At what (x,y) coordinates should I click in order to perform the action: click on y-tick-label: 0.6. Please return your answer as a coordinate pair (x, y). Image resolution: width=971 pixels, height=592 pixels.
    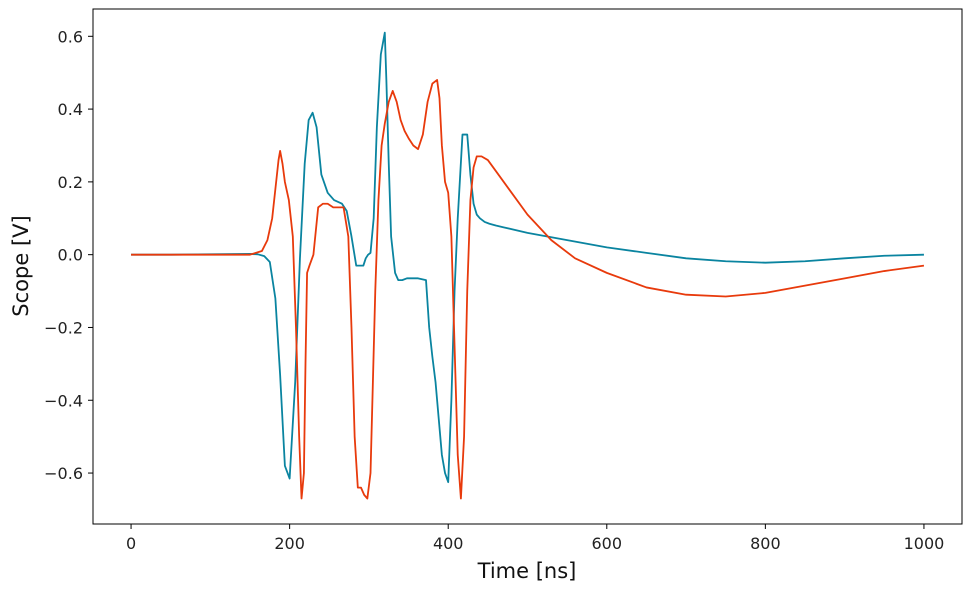
    Looking at the image, I should click on (70, 36).